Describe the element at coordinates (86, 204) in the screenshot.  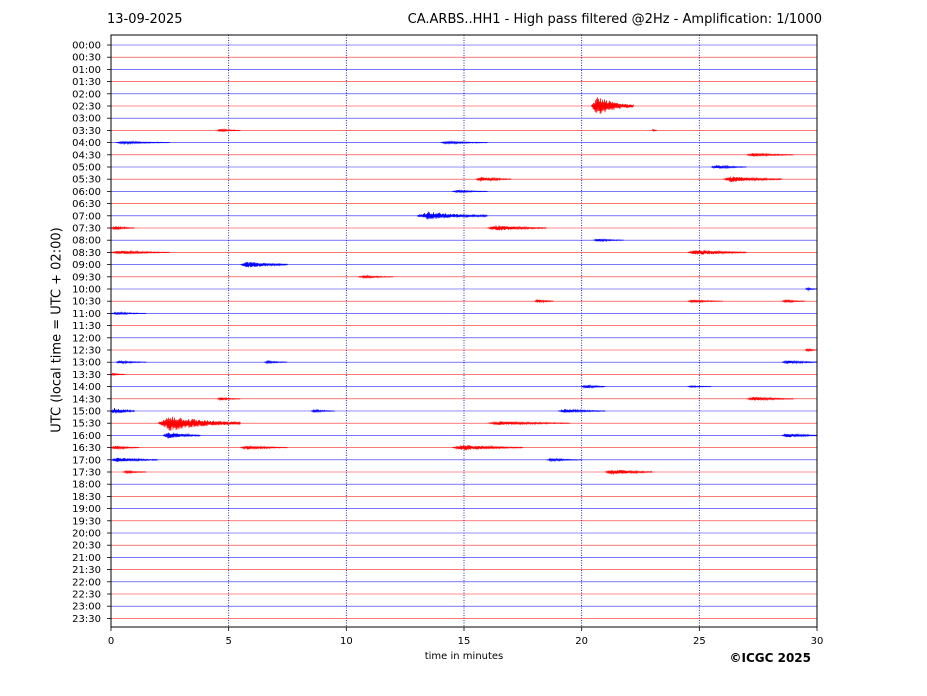
I see `y-tick-label: 06:30` at that location.